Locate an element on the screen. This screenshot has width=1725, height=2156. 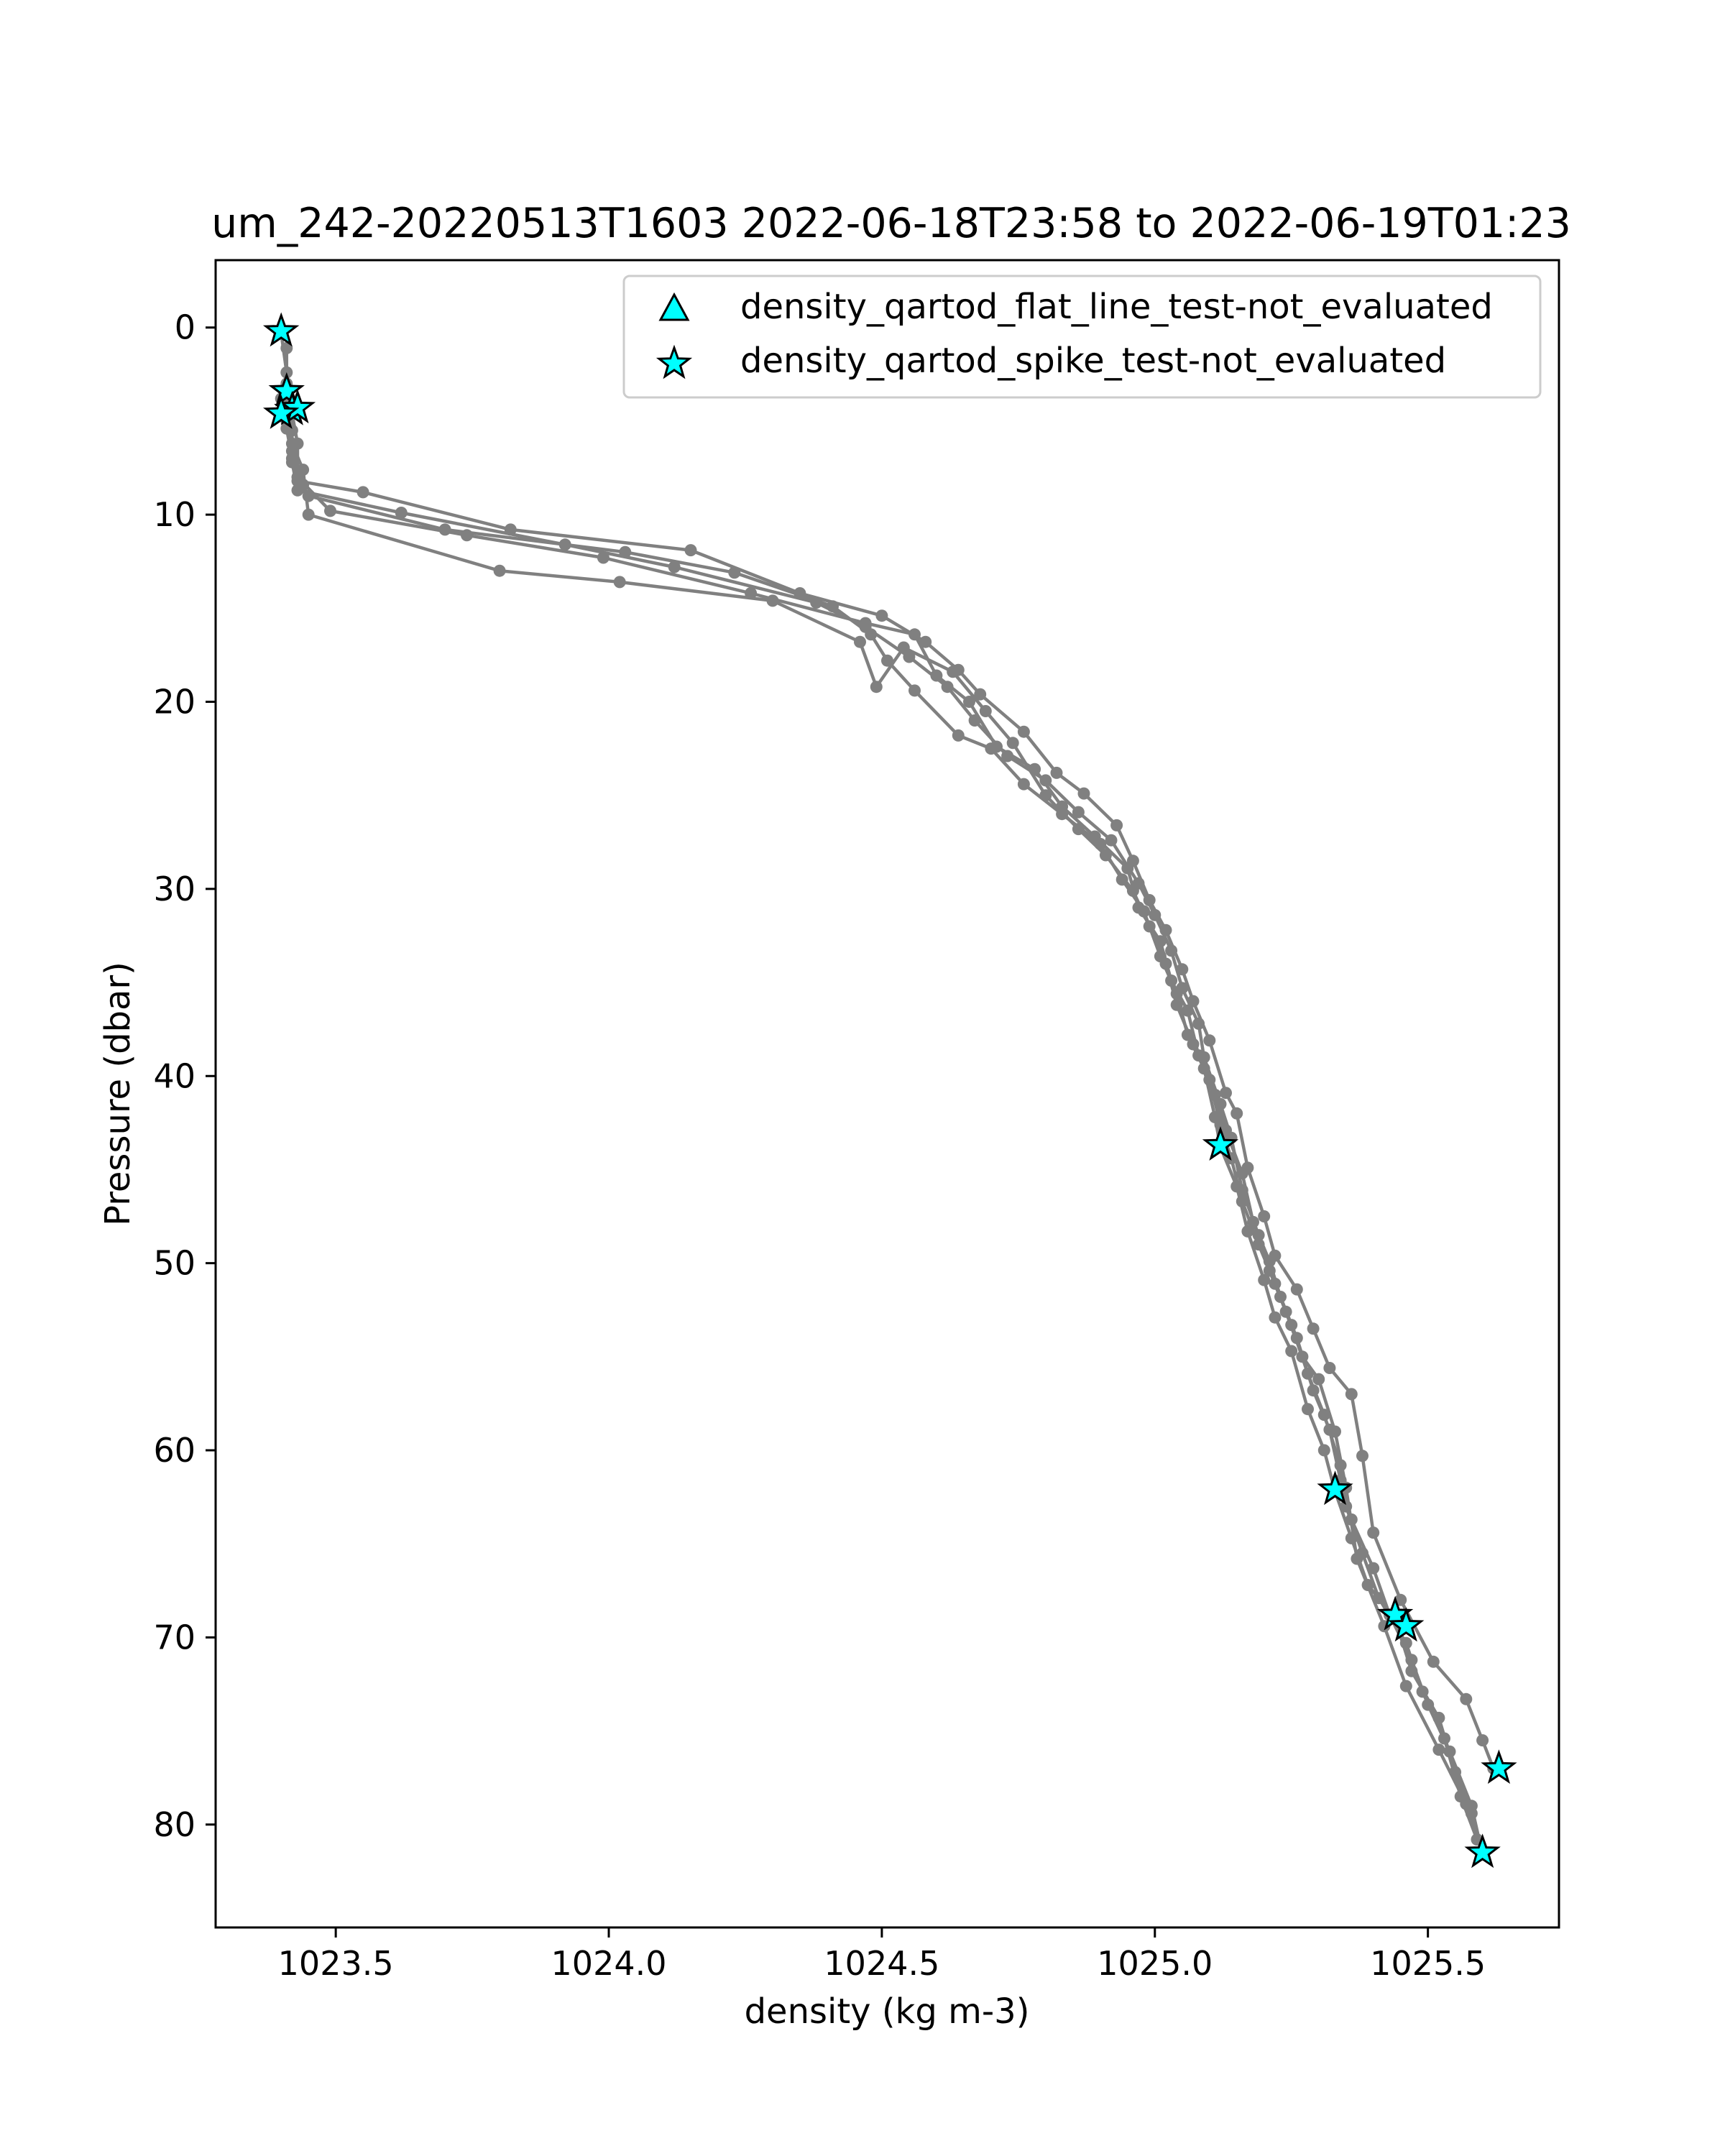
legend-star-marker is located at coordinates (674, 361).